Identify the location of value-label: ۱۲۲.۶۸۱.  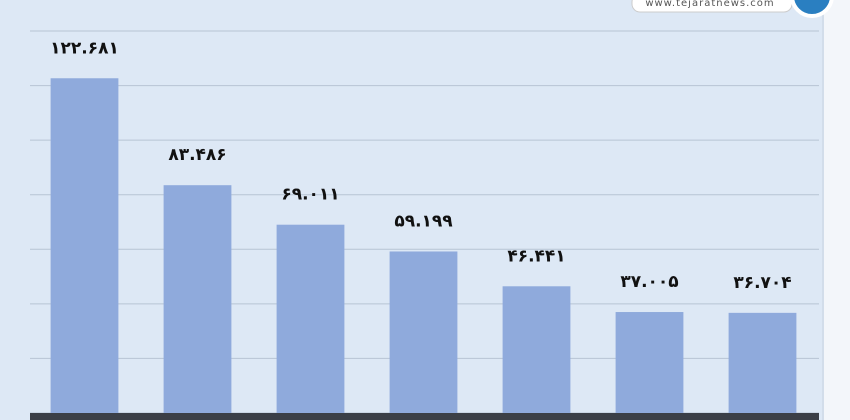
(84, 48).